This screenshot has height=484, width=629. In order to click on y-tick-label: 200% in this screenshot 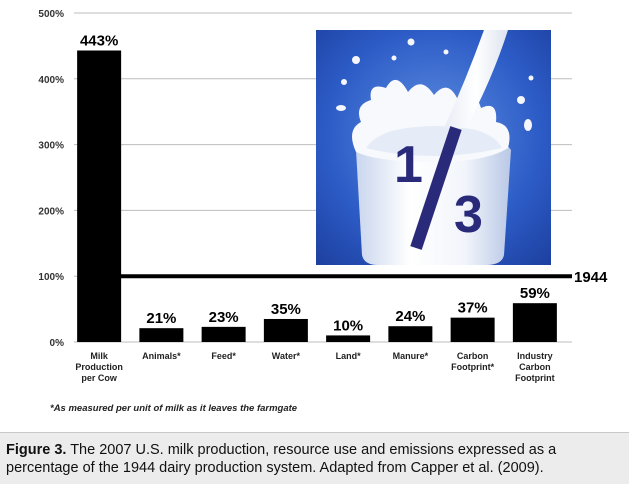, I will do `click(51, 211)`.